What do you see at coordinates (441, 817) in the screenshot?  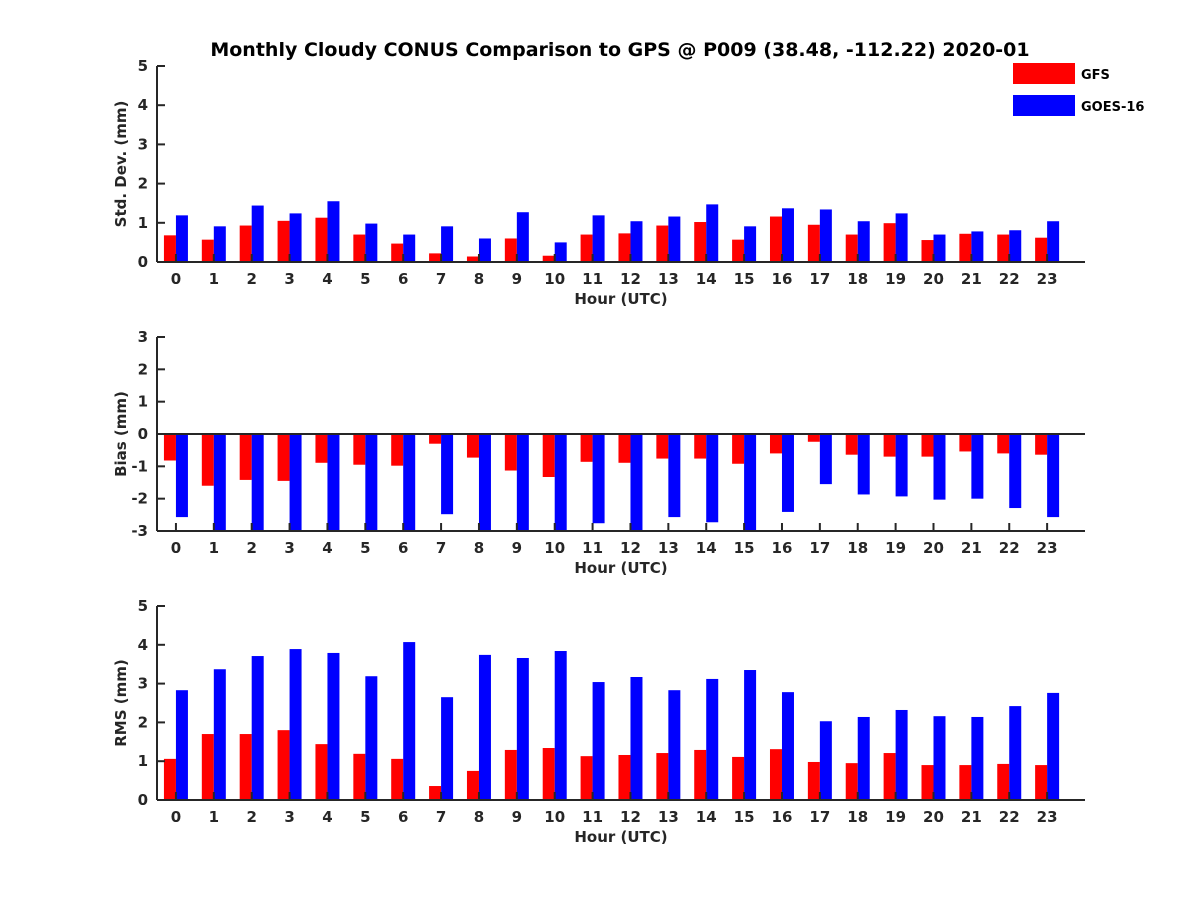 I see `x-tick-label: 7` at bounding box center [441, 817].